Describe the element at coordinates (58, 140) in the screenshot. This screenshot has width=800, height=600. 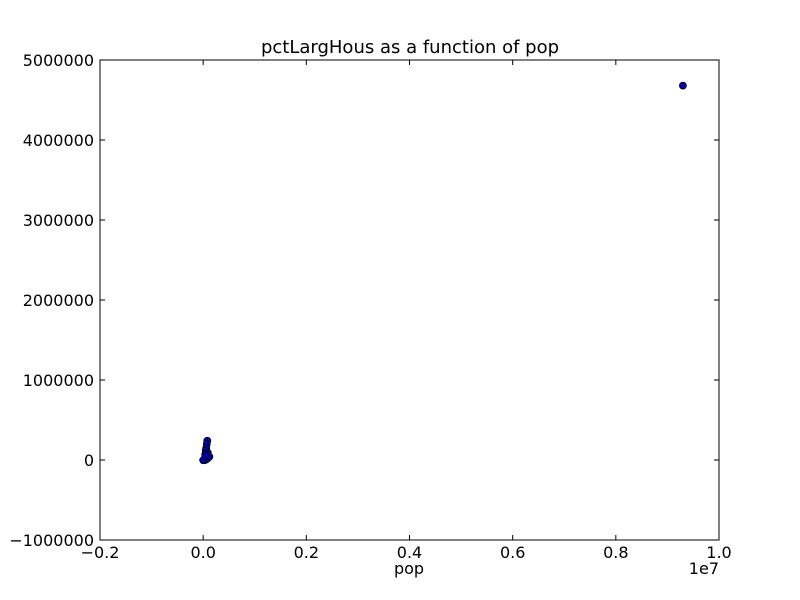
I see `y-tick-label: 4000000` at that location.